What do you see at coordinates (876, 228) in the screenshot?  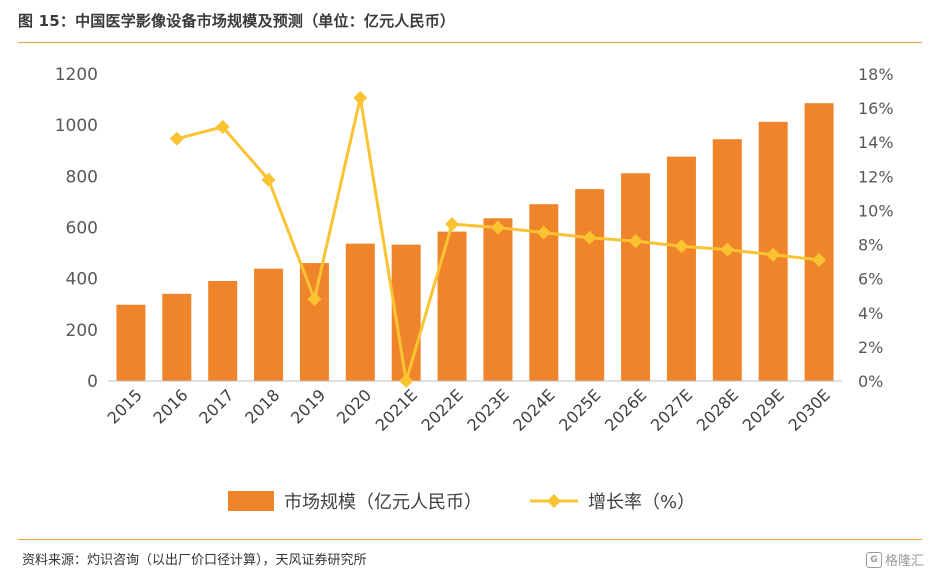 I see `y-right-axis: 0% 2% 4% 6% 8% 10% 12% 14% 16% 18%` at bounding box center [876, 228].